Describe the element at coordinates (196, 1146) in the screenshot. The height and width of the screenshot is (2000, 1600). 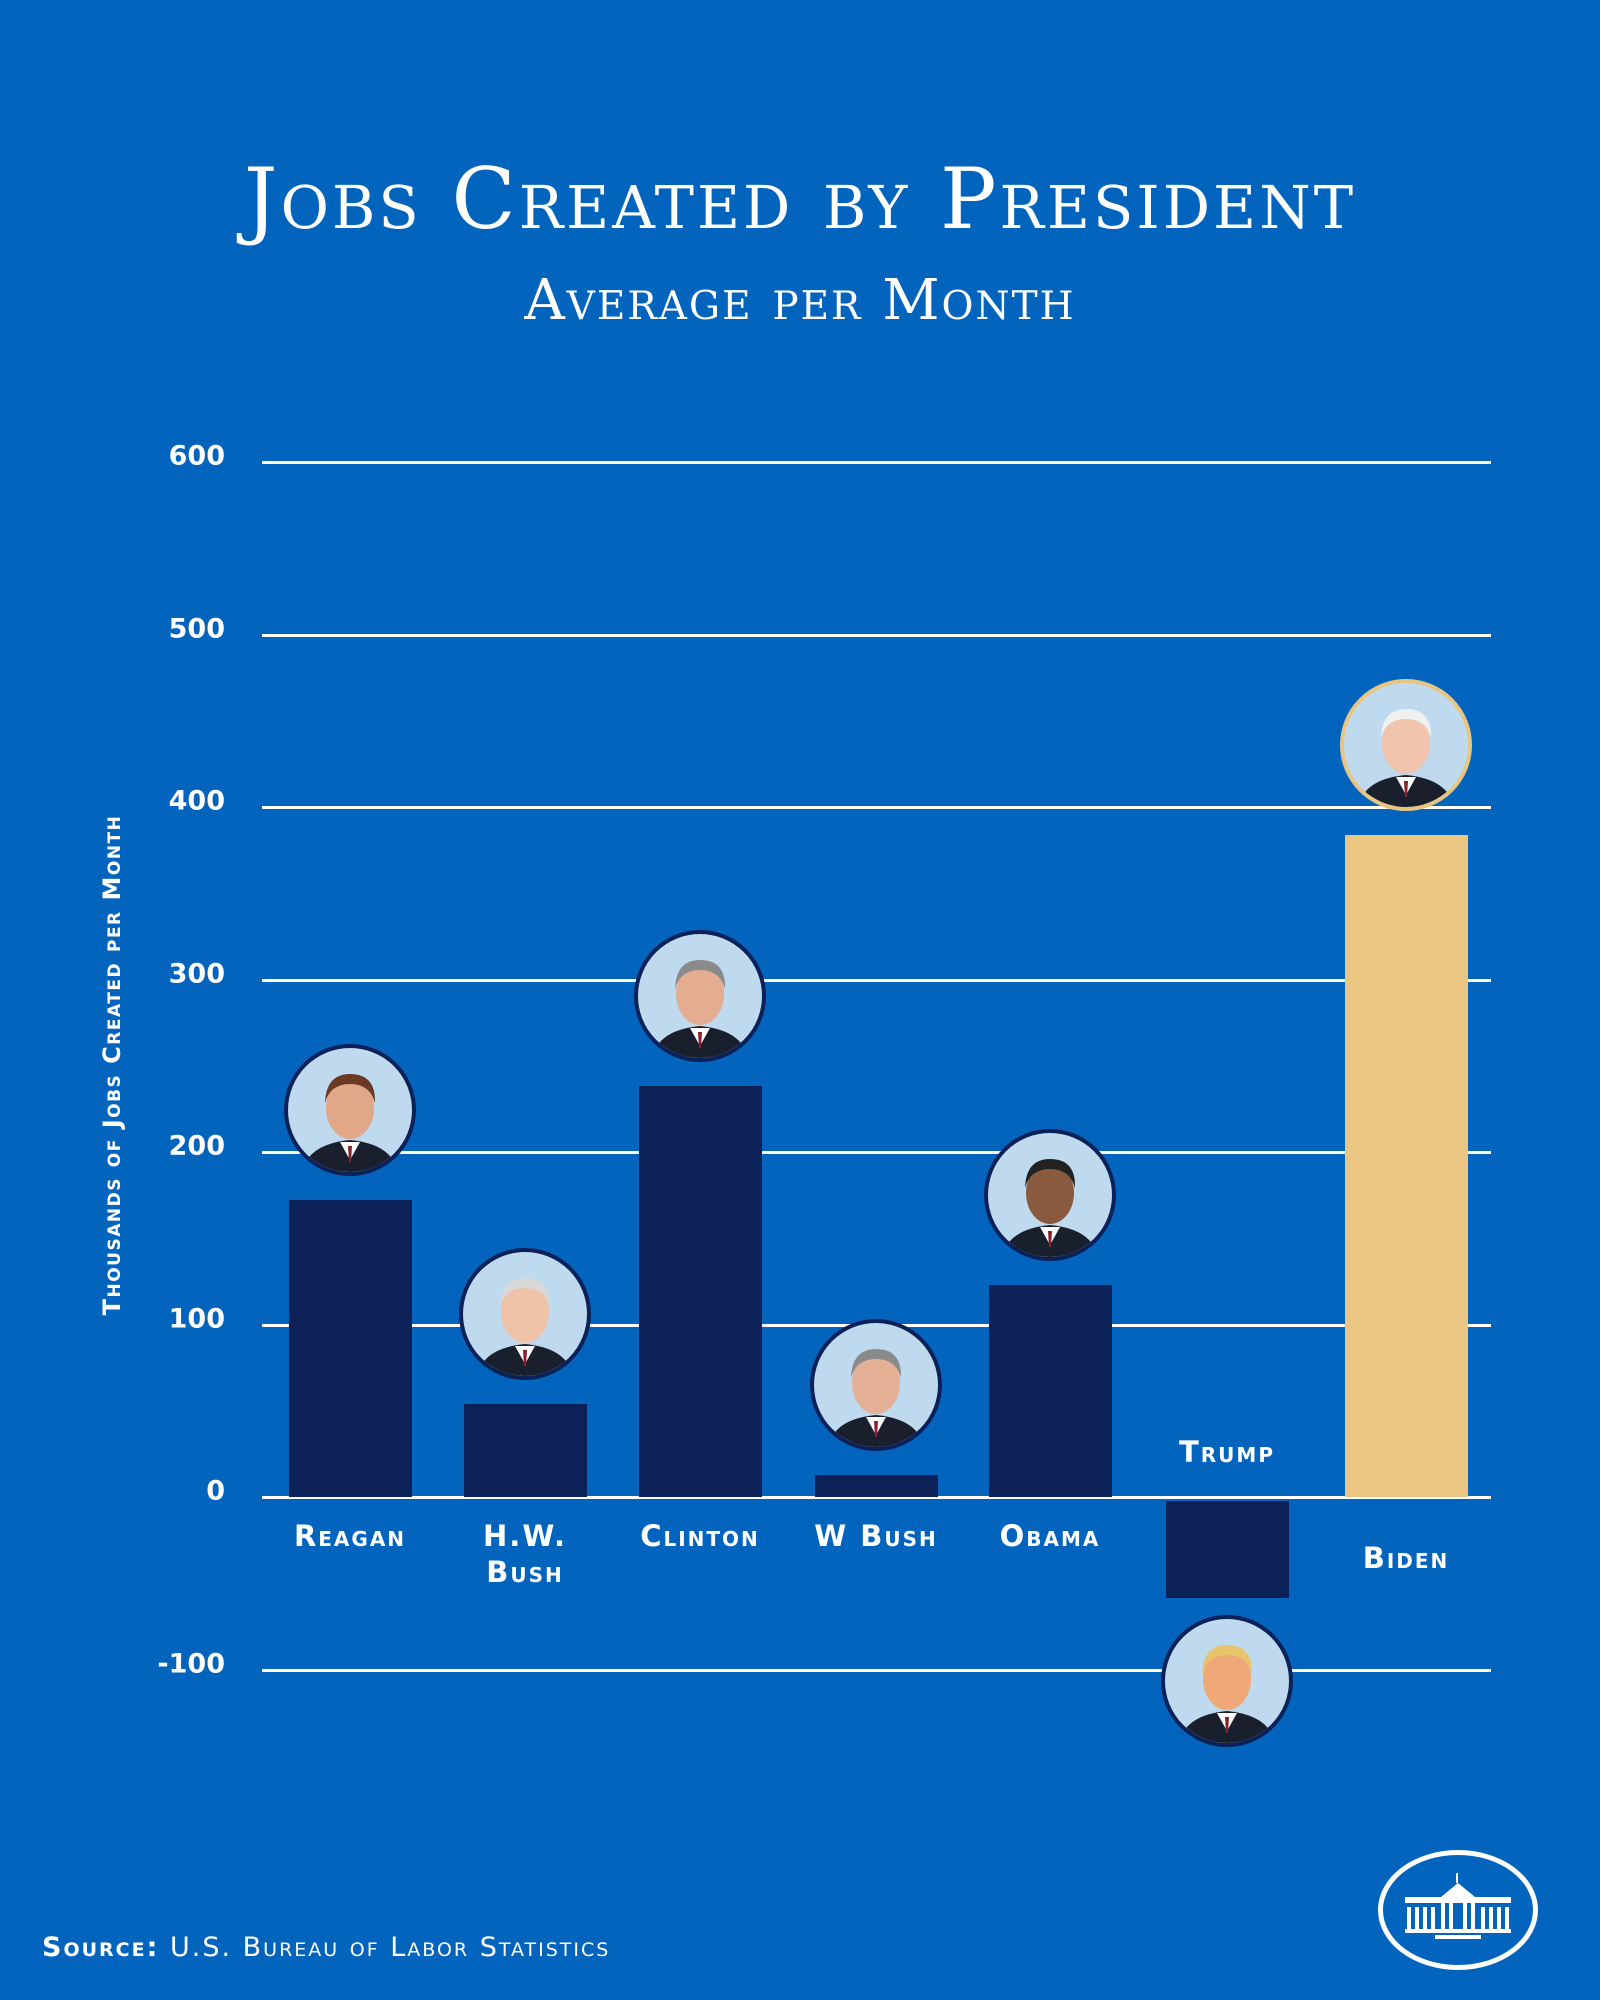
I see `y-tick-label: 200` at that location.